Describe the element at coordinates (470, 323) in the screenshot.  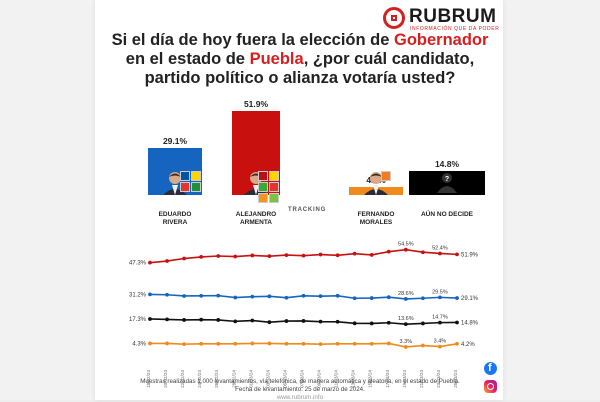
I see `tracking-end-label: 14.8%` at that location.